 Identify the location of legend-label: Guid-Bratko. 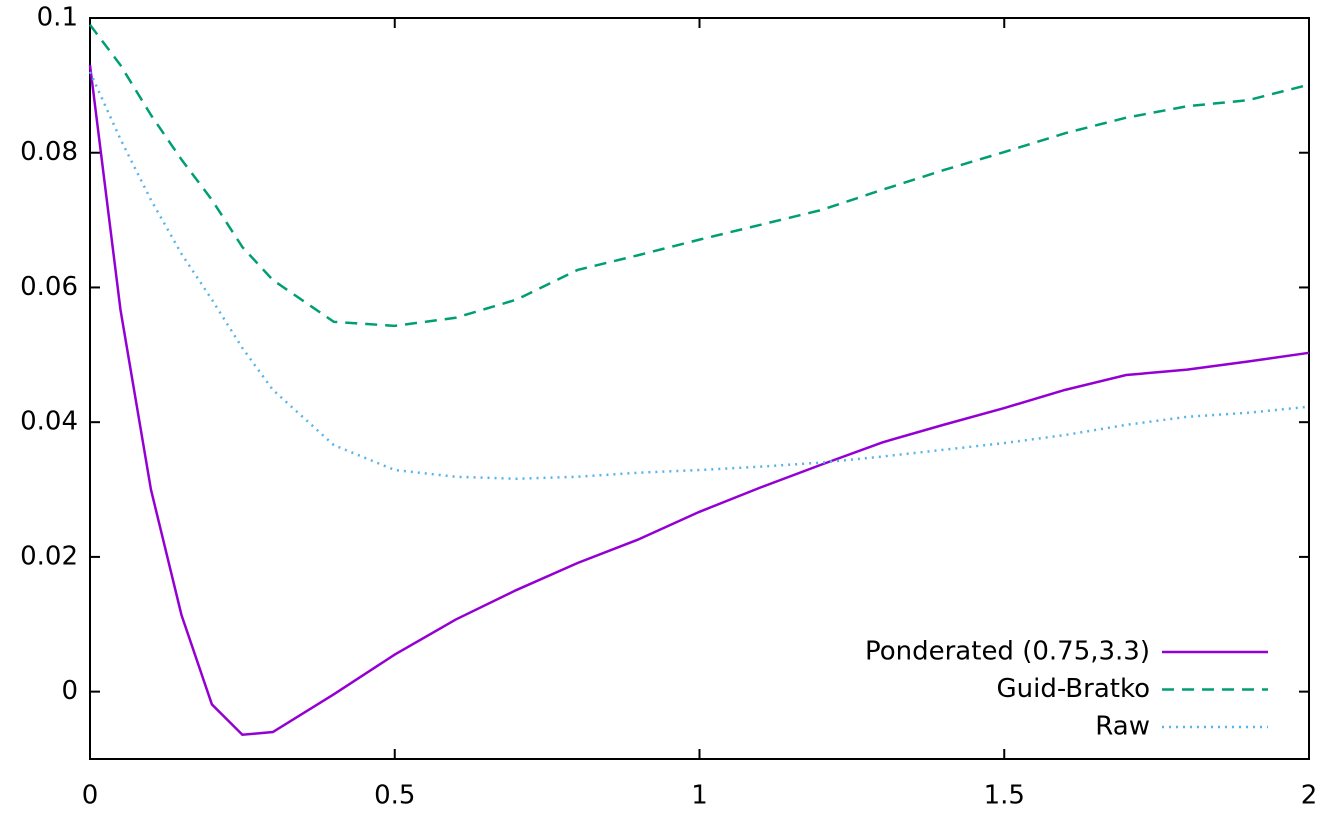
(1074, 689).